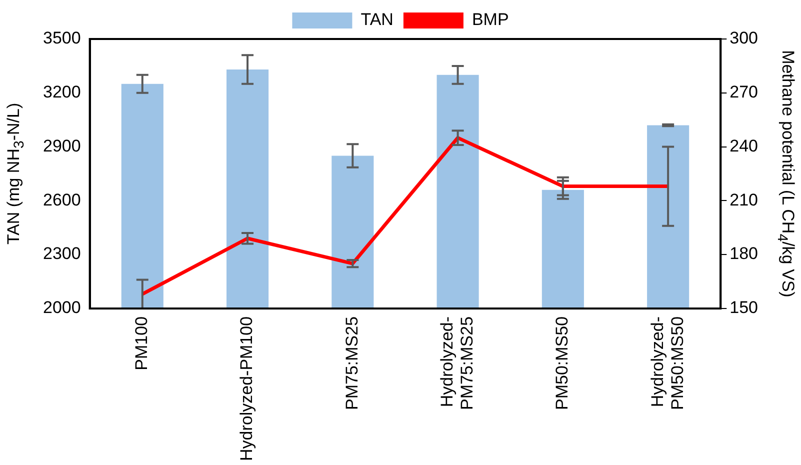 The width and height of the screenshot is (801, 465). I want to click on y2-tick-label: 150, so click(744, 308).